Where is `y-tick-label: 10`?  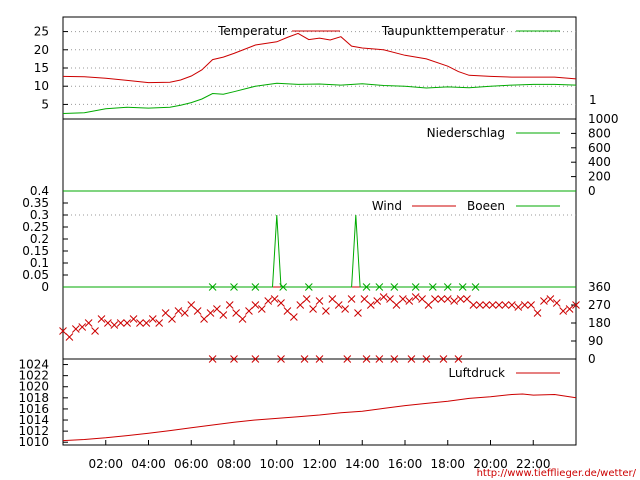 y-tick-label: 10 is located at coordinates (41, 86).